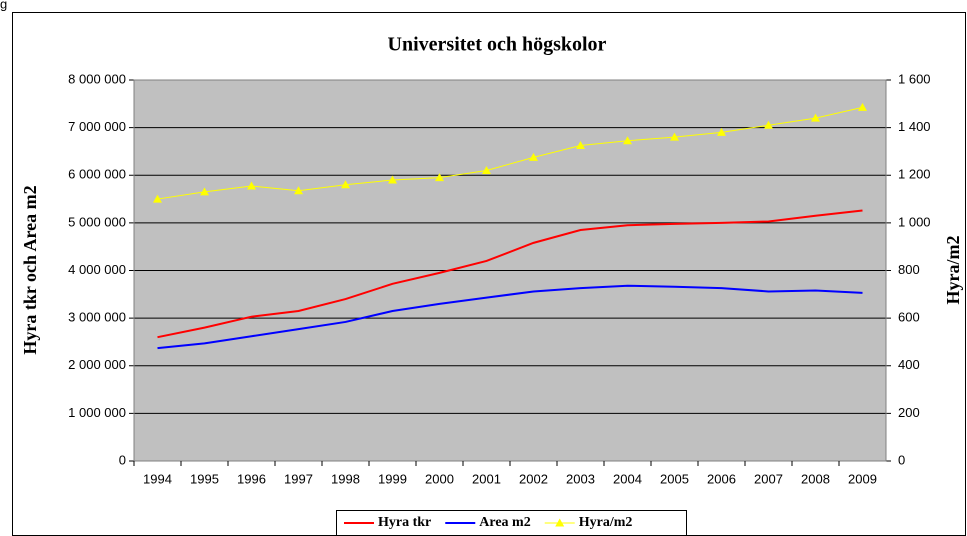  I want to click on legend-box, so click(511, 523).